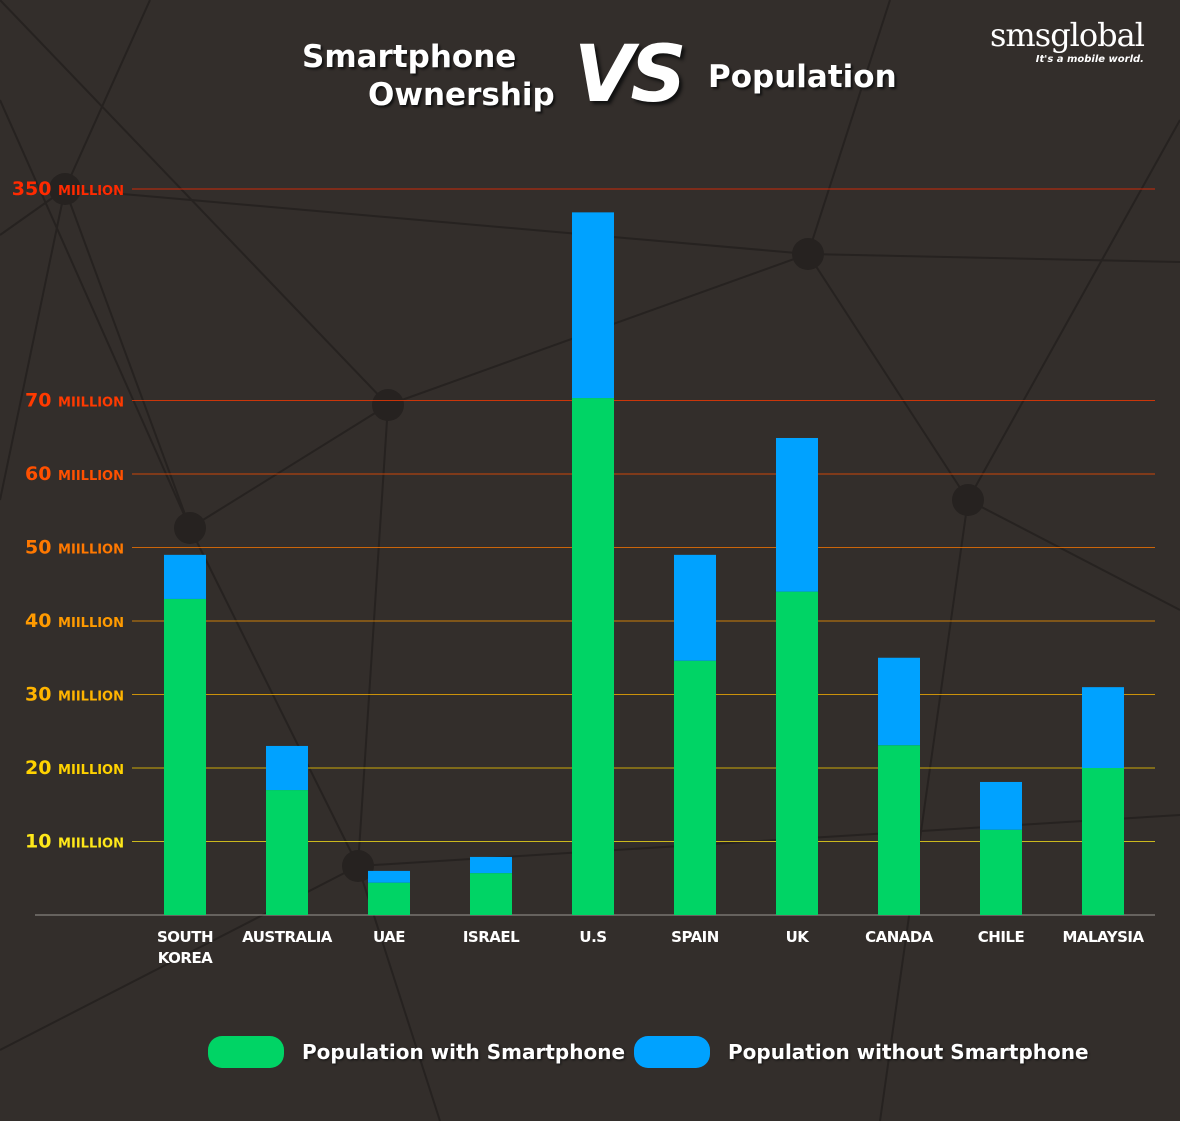  I want to click on x-tick-label: MALAYSIA, so click(1103, 937).